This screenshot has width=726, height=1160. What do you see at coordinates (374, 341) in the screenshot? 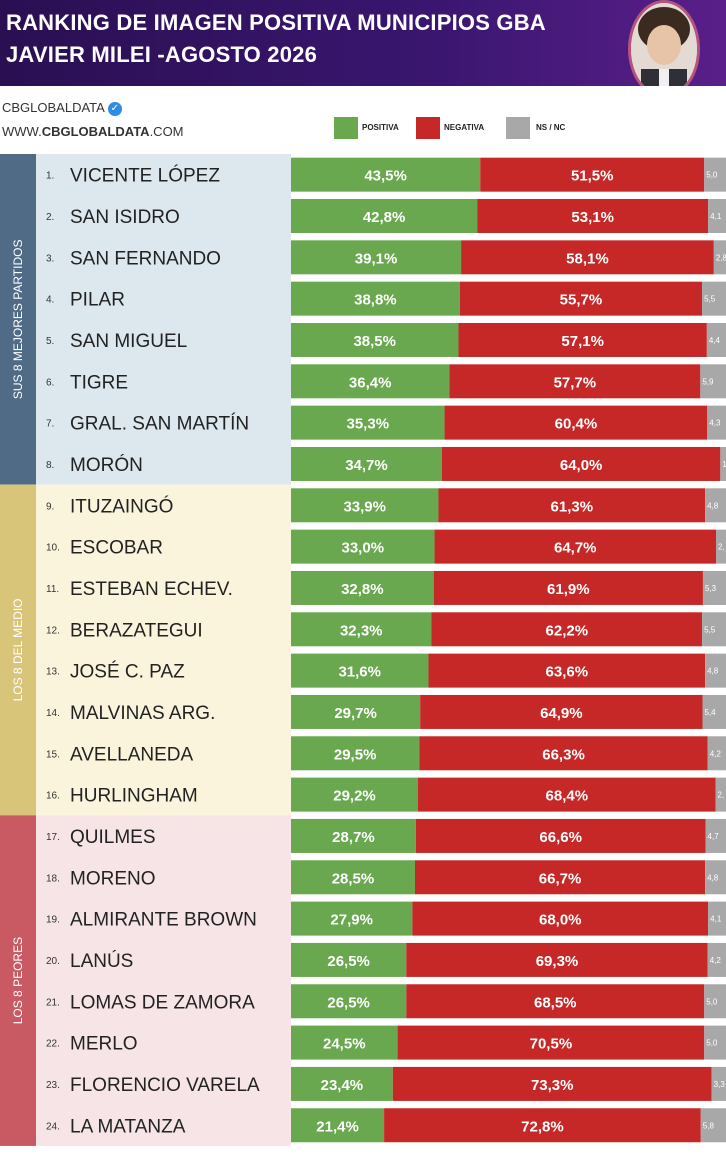
I see `label-positiva: 38,5%` at bounding box center [374, 341].